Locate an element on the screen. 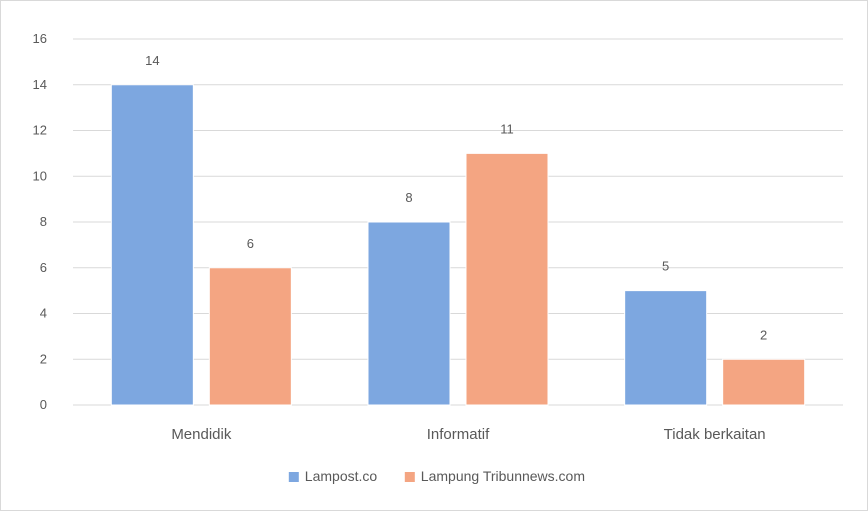 The image size is (868, 511). x-axis-category-labels: Mendidik Informatif Tidak berkaitan is located at coordinates (468, 434).